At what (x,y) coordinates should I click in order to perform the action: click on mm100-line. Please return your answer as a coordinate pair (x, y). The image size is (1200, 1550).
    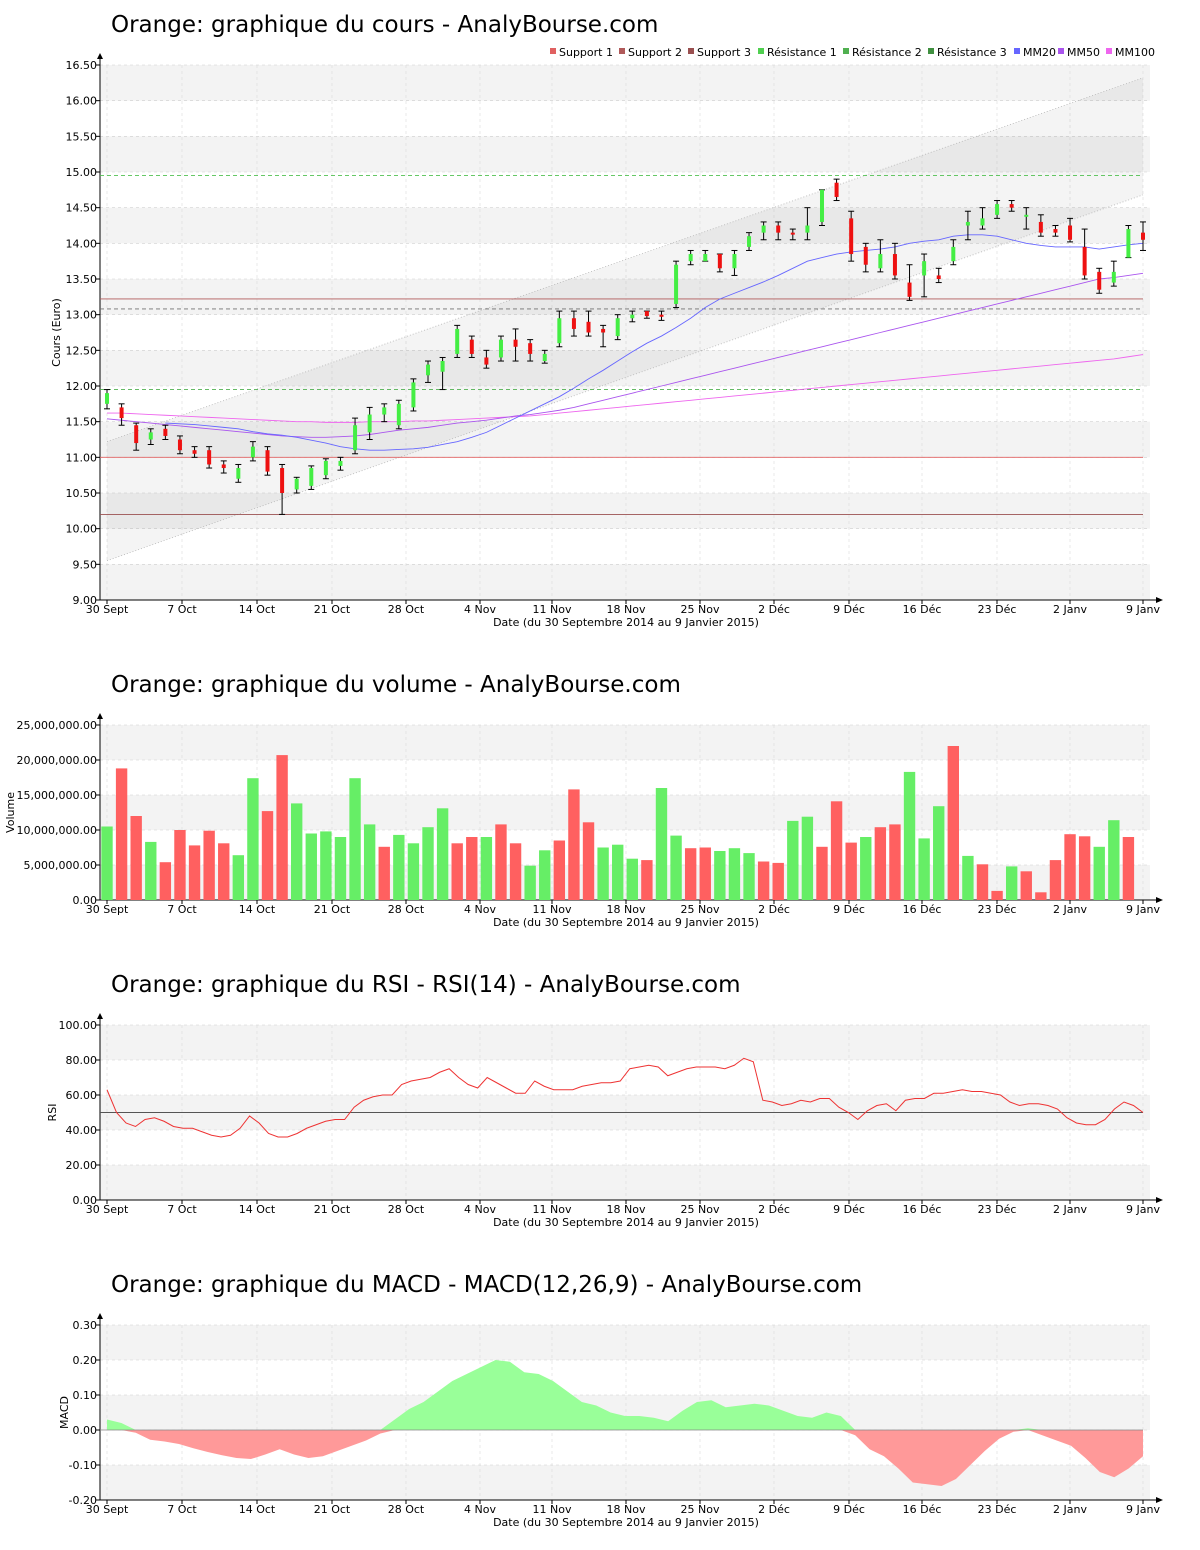
    Looking at the image, I should click on (625, 388).